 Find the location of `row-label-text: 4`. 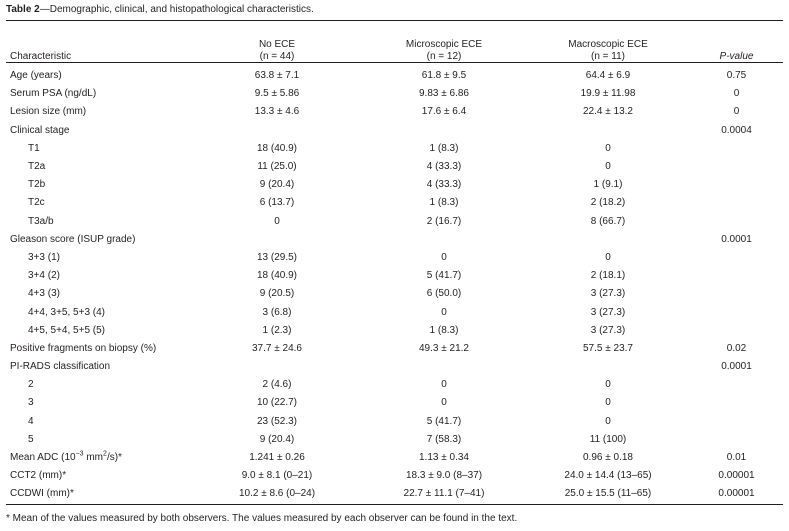

row-label-text: 4 is located at coordinates (31, 421).